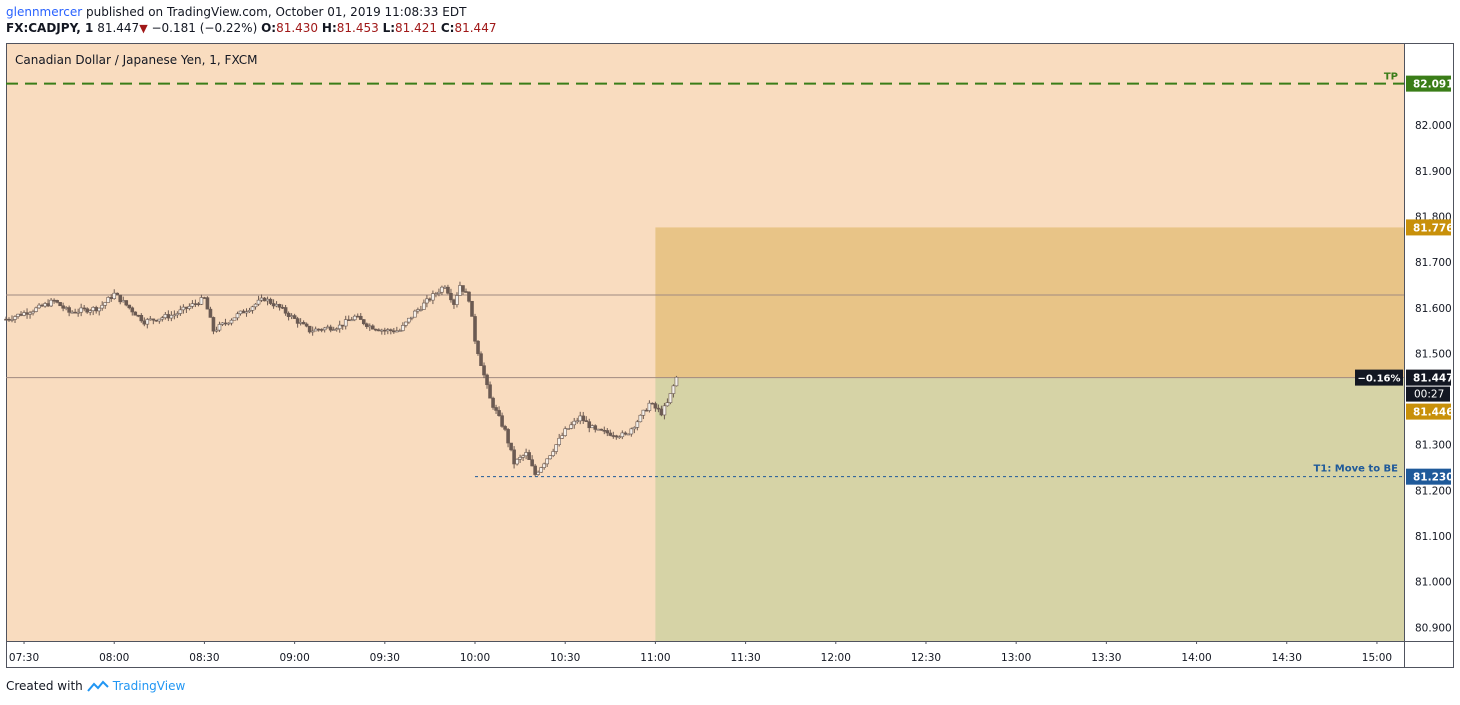 Image resolution: width=1460 pixels, height=705 pixels. I want to click on x-tick-label: 13:00, so click(1016, 658).